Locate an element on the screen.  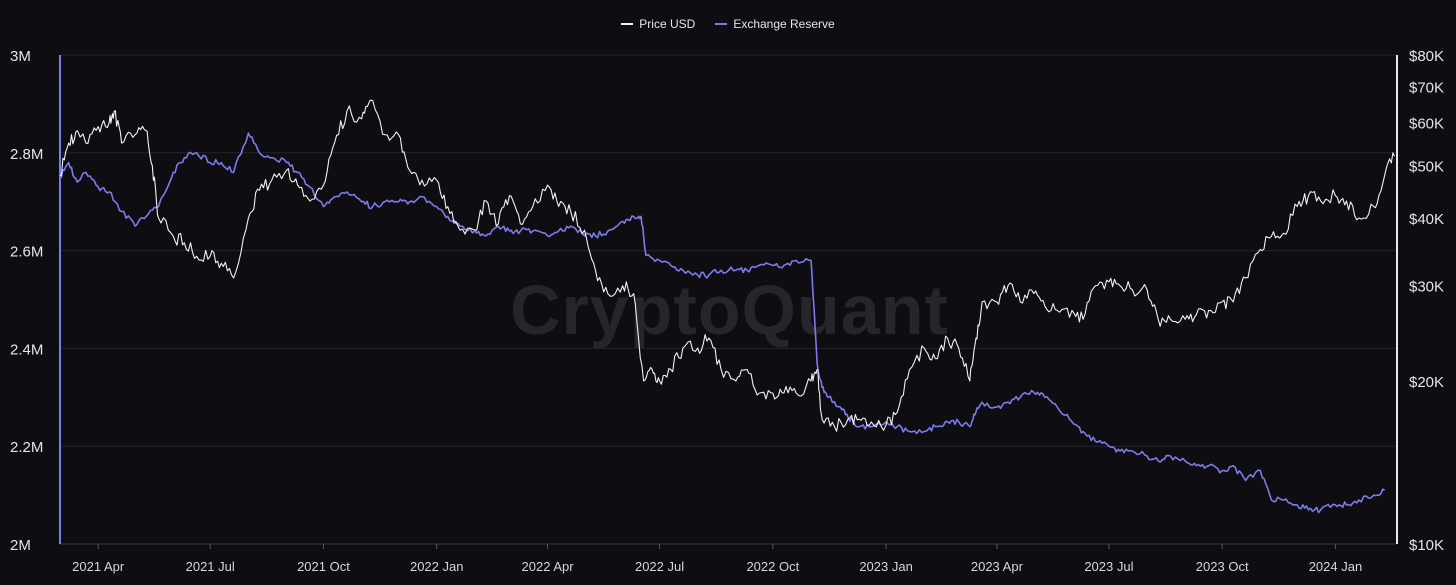
x-tick-label: 2022 Jan is located at coordinates (437, 566).